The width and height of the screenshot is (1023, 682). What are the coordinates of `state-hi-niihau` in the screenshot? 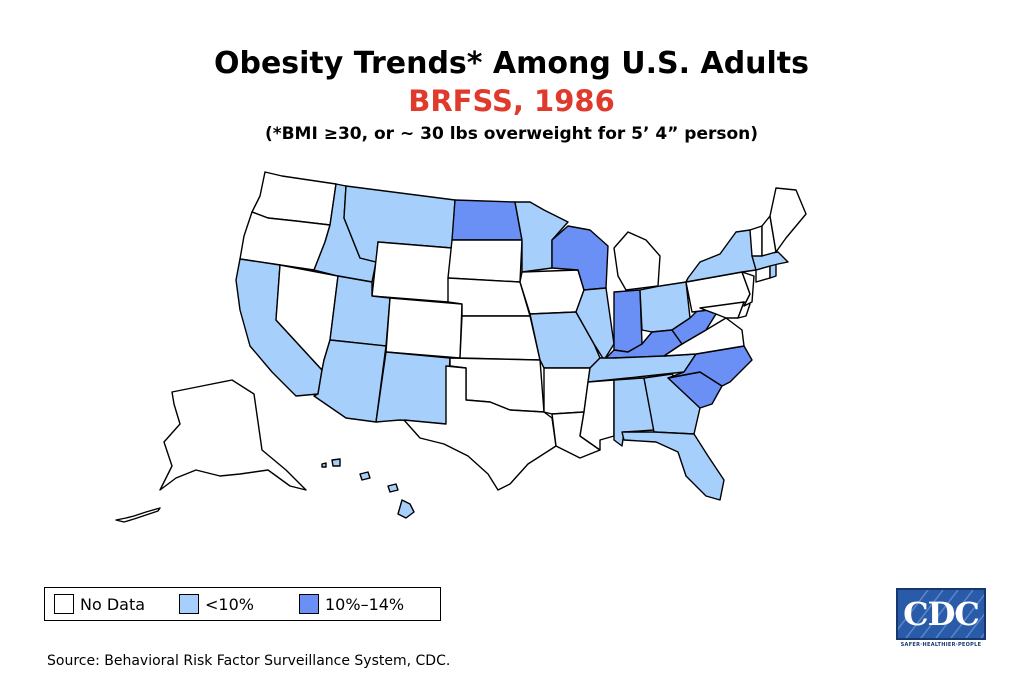 It's located at (324, 465).